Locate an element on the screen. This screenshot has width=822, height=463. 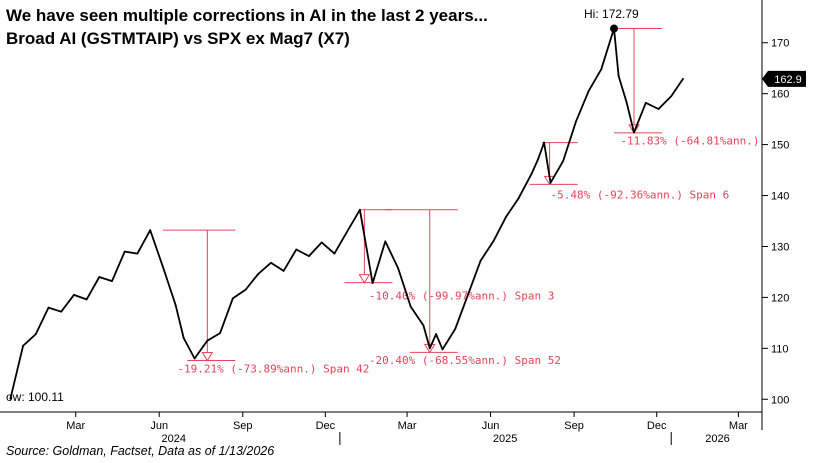
correction-label: -11.83% (-64.81%ann.) is located at coordinates (689, 141).